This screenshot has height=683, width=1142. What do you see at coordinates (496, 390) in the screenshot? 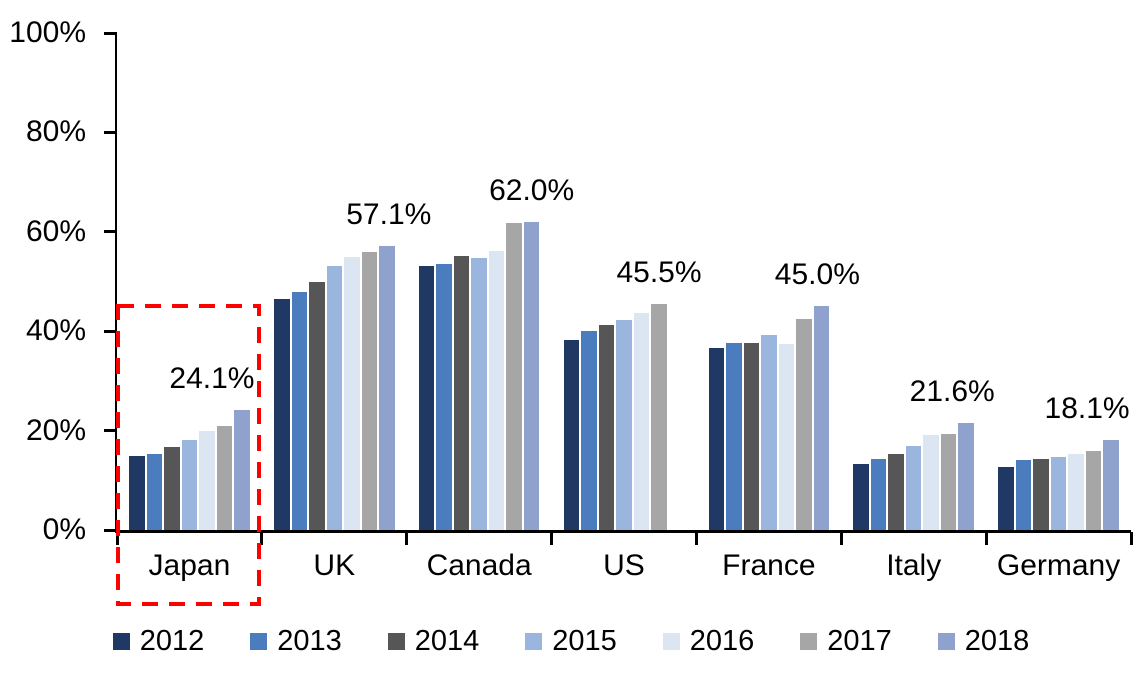
I see `bar-canada-2016` at bounding box center [496, 390].